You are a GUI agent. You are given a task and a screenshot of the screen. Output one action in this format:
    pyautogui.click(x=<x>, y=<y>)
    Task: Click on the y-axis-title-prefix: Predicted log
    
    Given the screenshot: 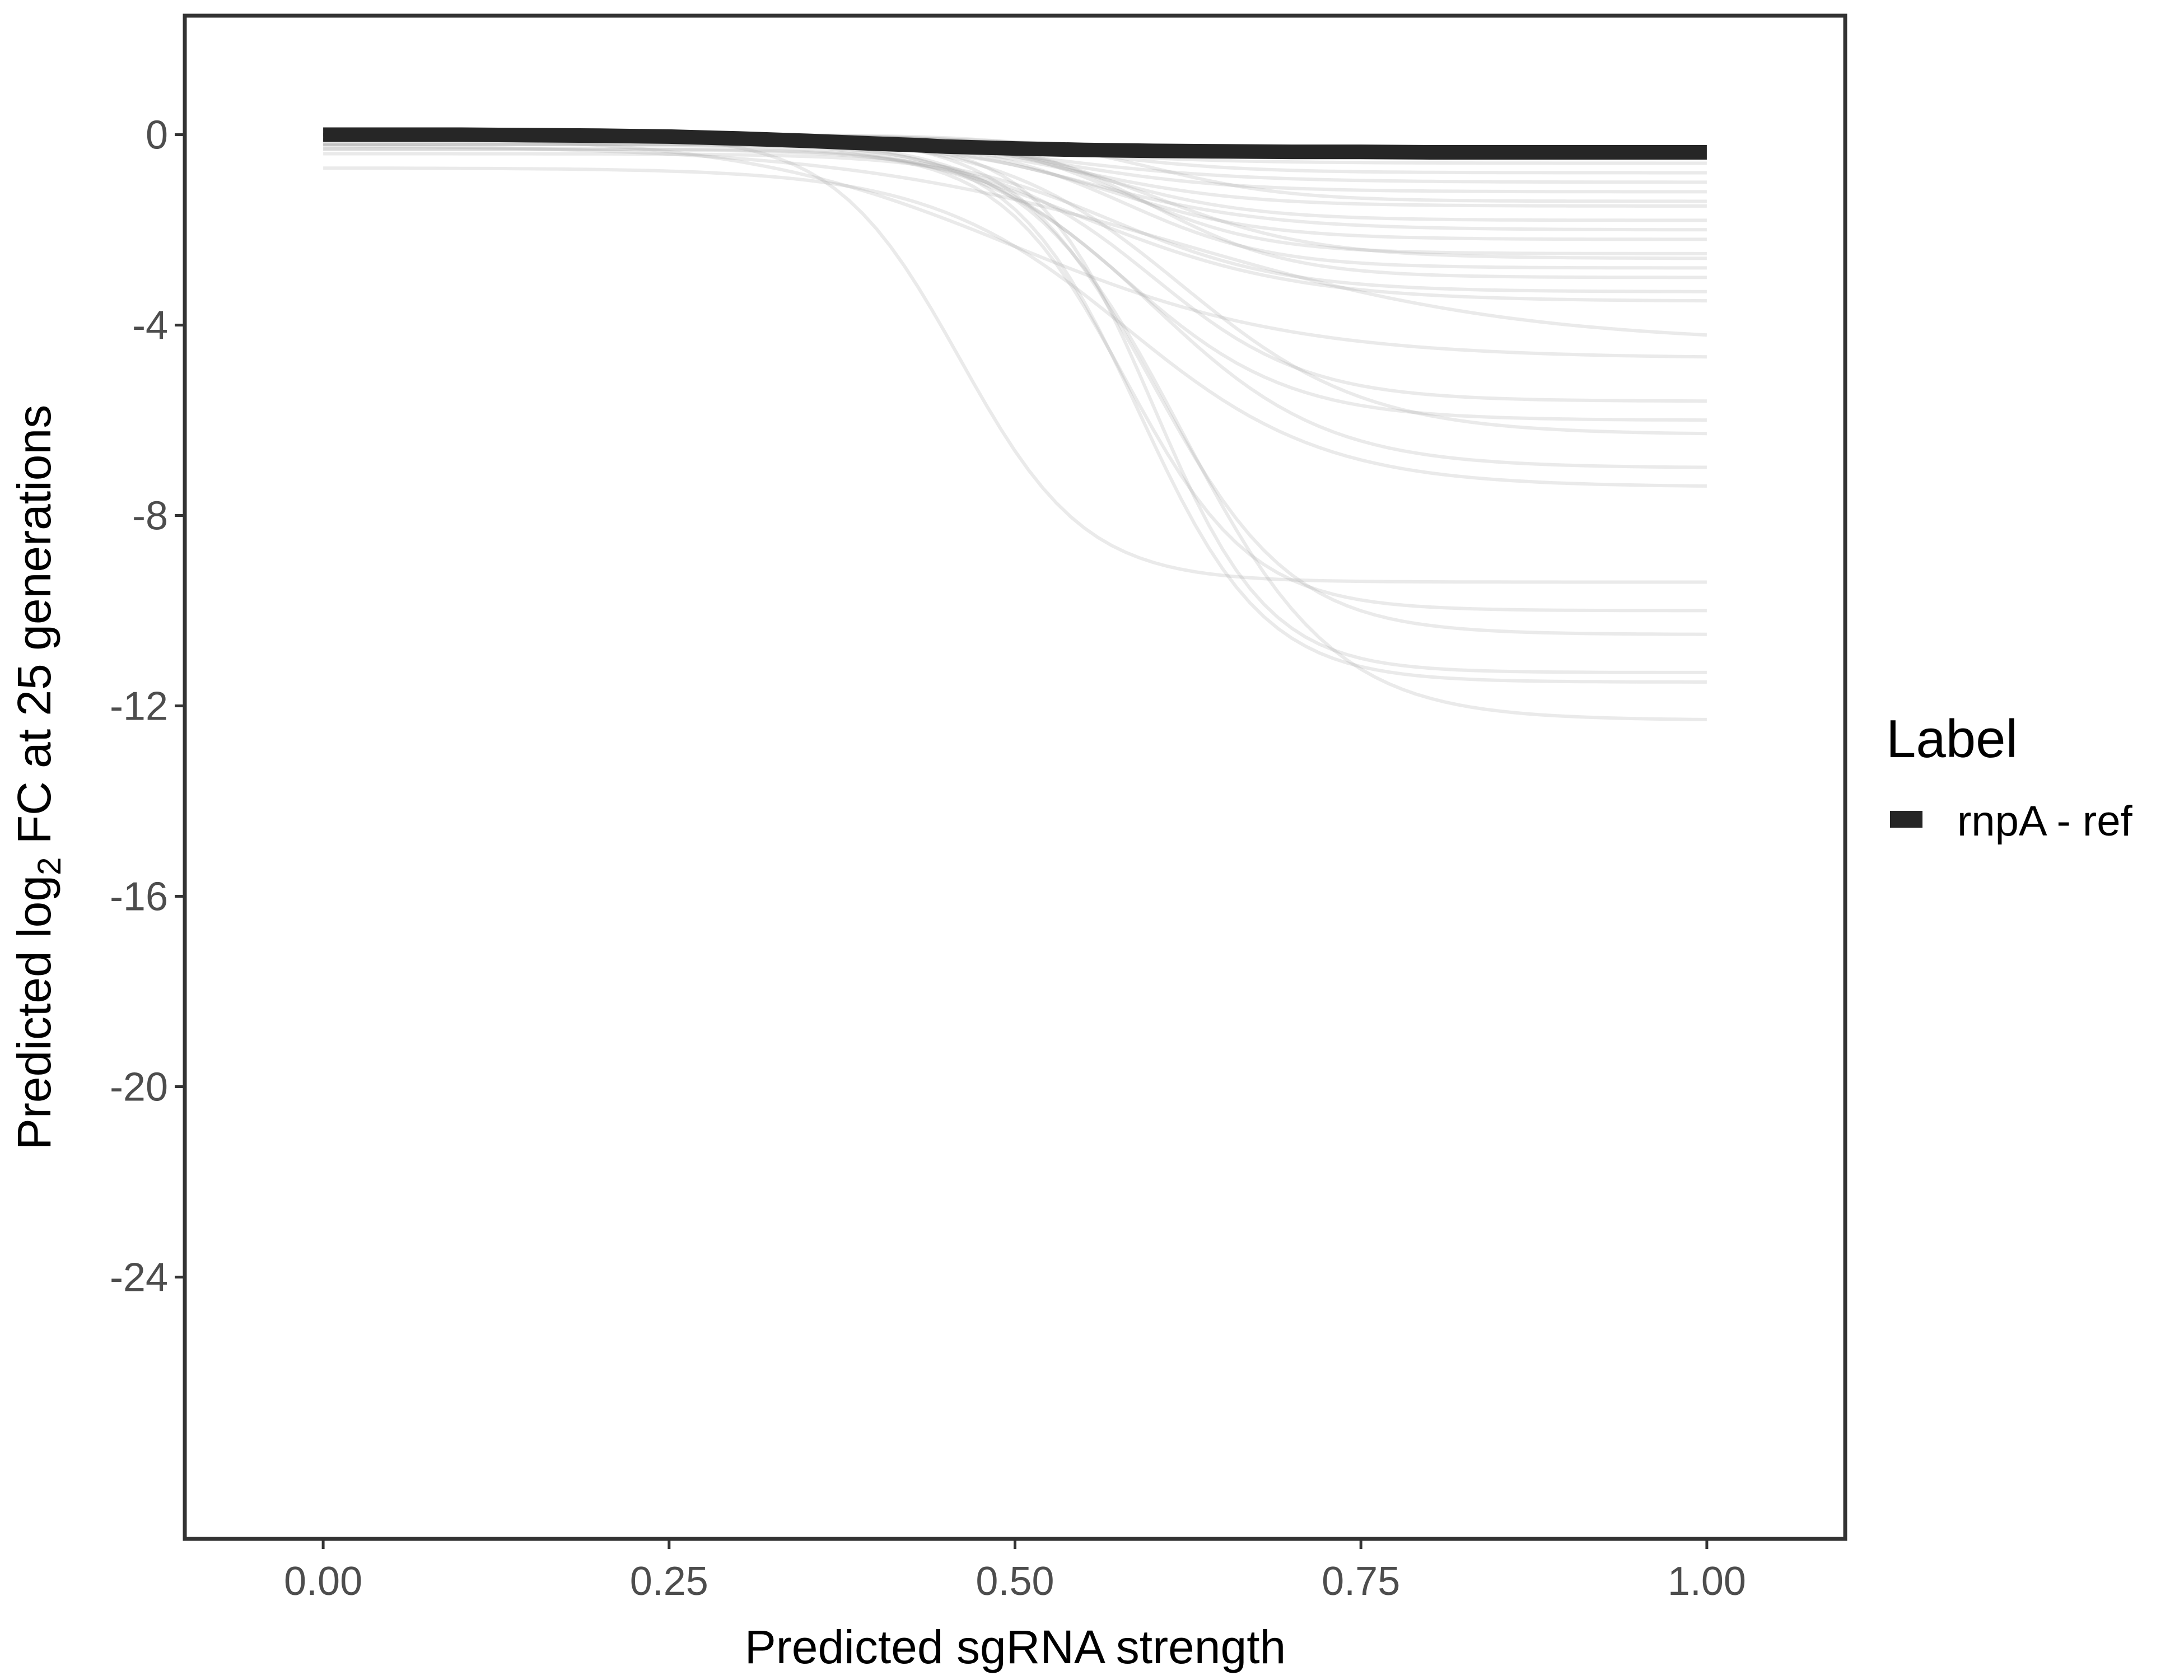 What is the action you would take?
    pyautogui.click(x=34, y=1013)
    